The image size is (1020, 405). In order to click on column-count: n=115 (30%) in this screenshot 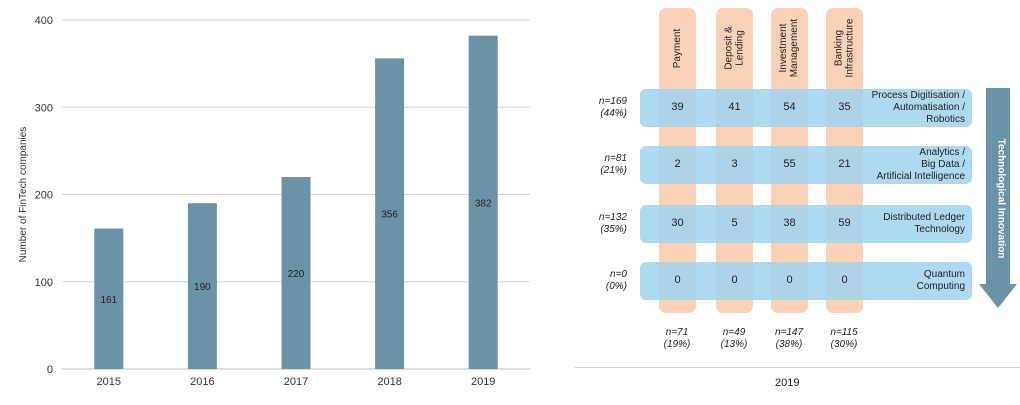, I will do `click(844, 338)`.